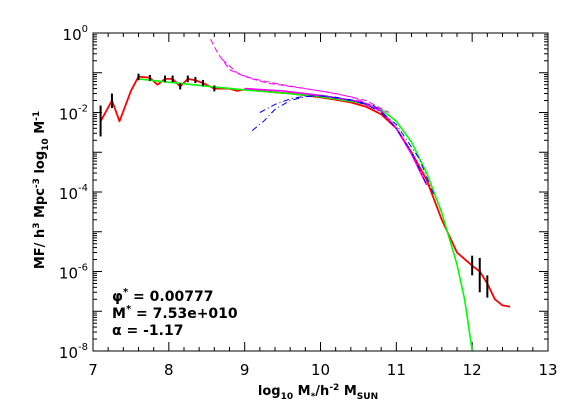  What do you see at coordinates (175, 313) in the screenshot?
I see `annotation-m-star: M* = 7.53e+010` at bounding box center [175, 313].